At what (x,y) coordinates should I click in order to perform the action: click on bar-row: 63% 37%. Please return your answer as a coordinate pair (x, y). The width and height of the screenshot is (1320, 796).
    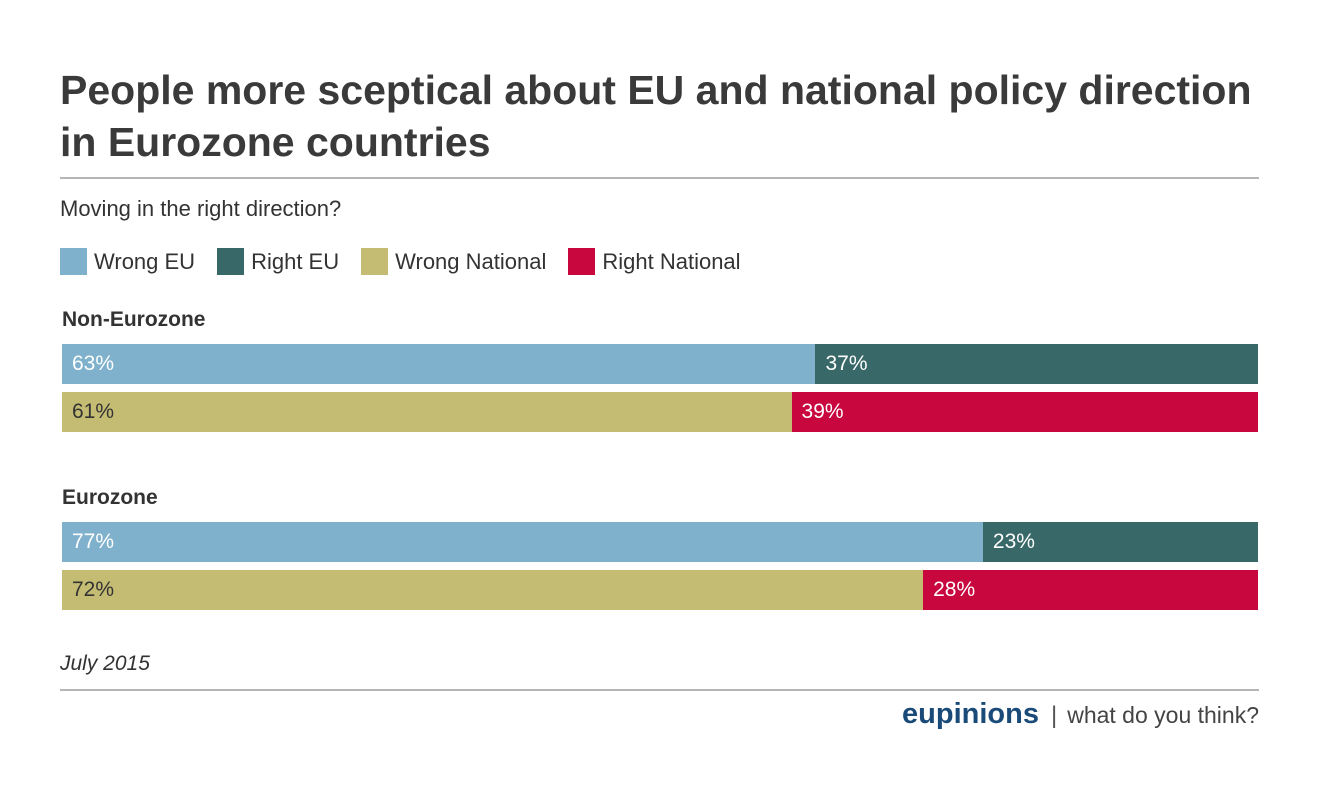
    Looking at the image, I should click on (660, 364).